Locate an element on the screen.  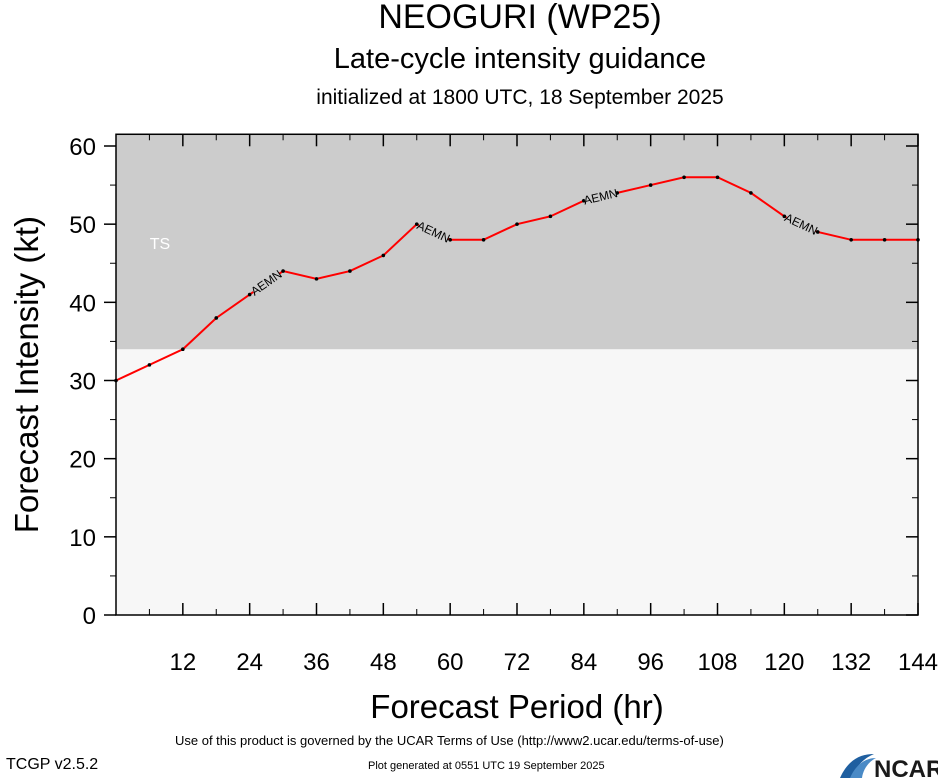
x-tick-label: 144 is located at coordinates (918, 662).